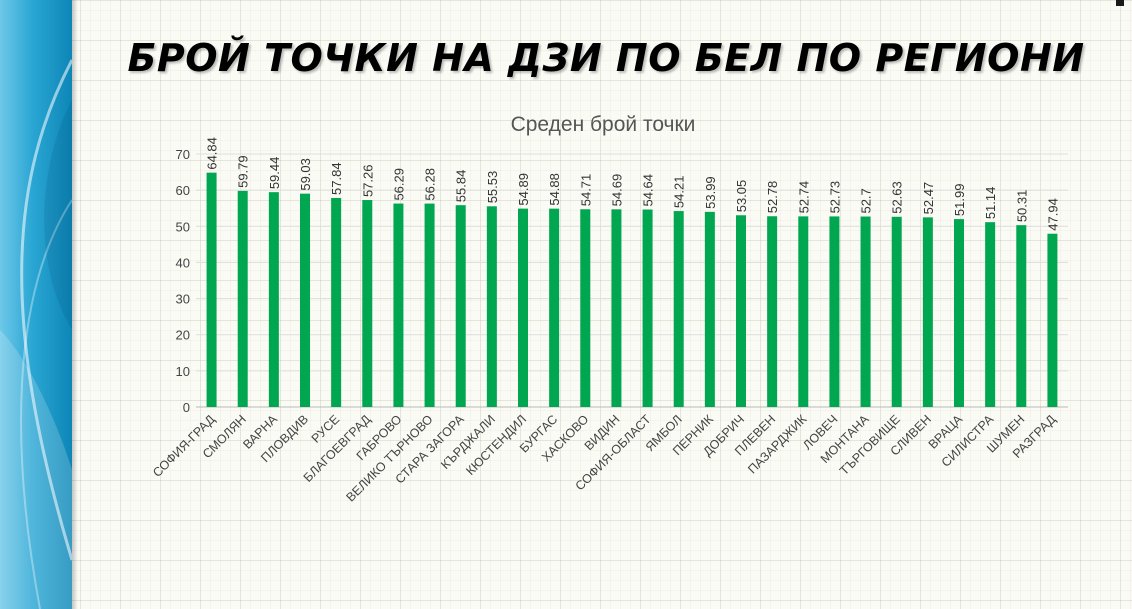  What do you see at coordinates (336, 178) in the screenshot?
I see `data-label: 57.84` at bounding box center [336, 178].